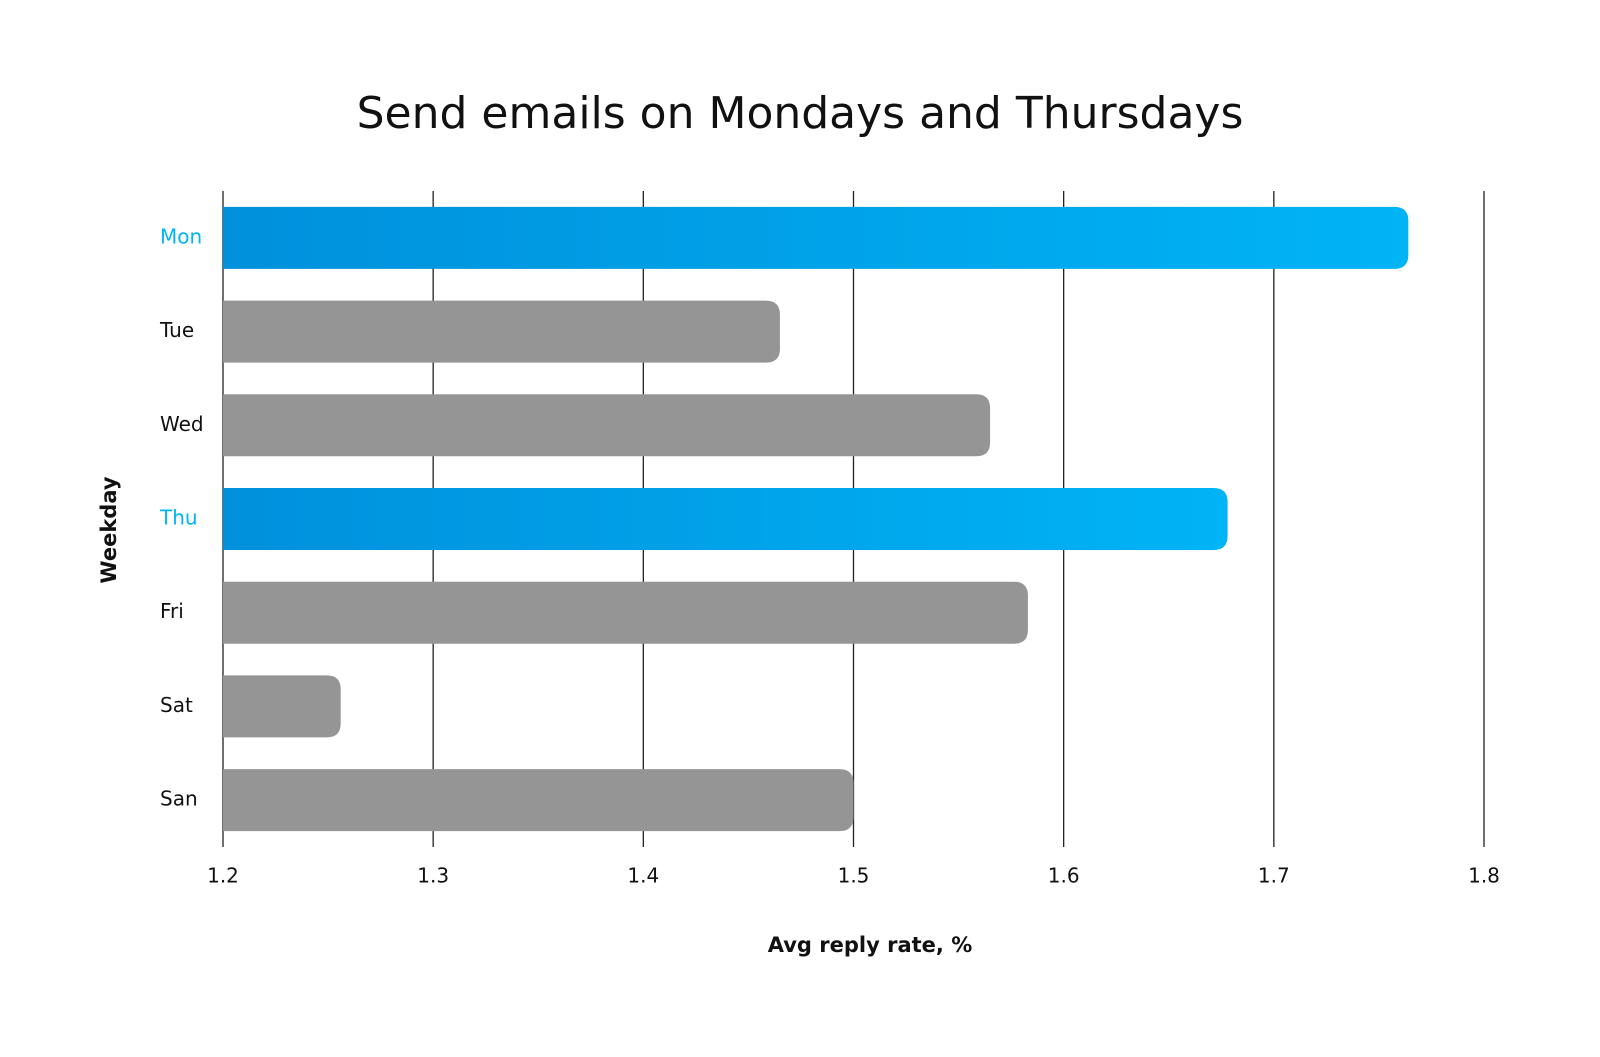 The width and height of the screenshot is (1600, 1057). I want to click on y-tick-label: Thu, so click(178, 518).